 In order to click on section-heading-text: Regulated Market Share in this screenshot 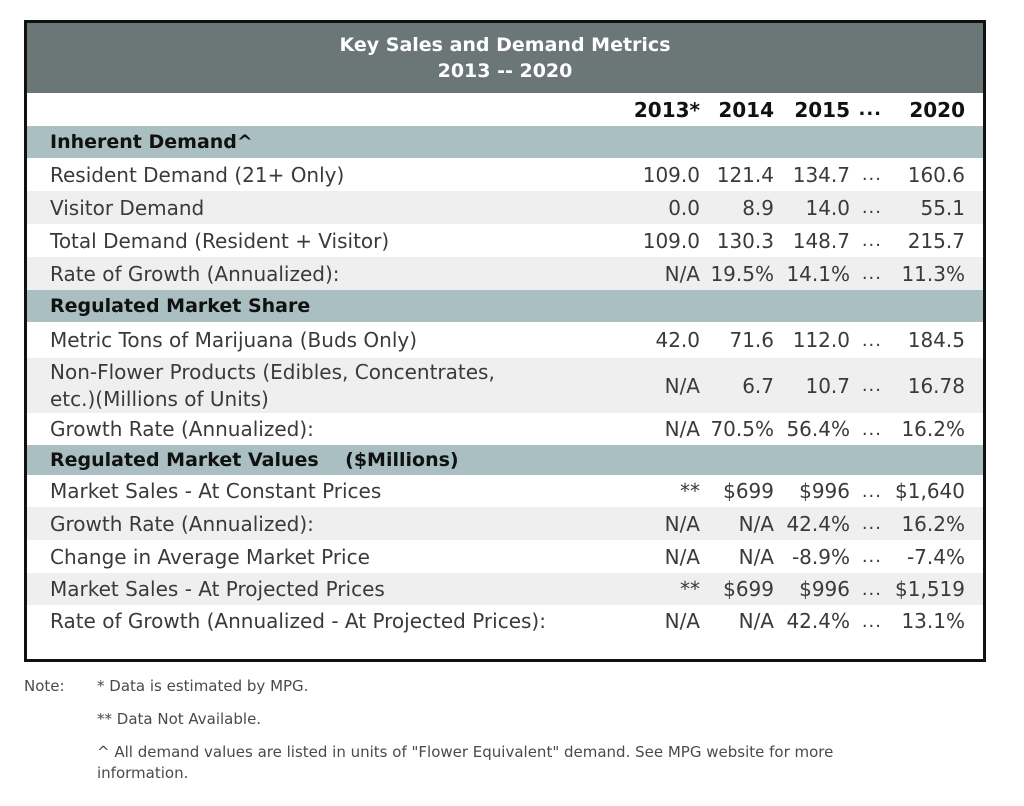, I will do `click(180, 306)`.